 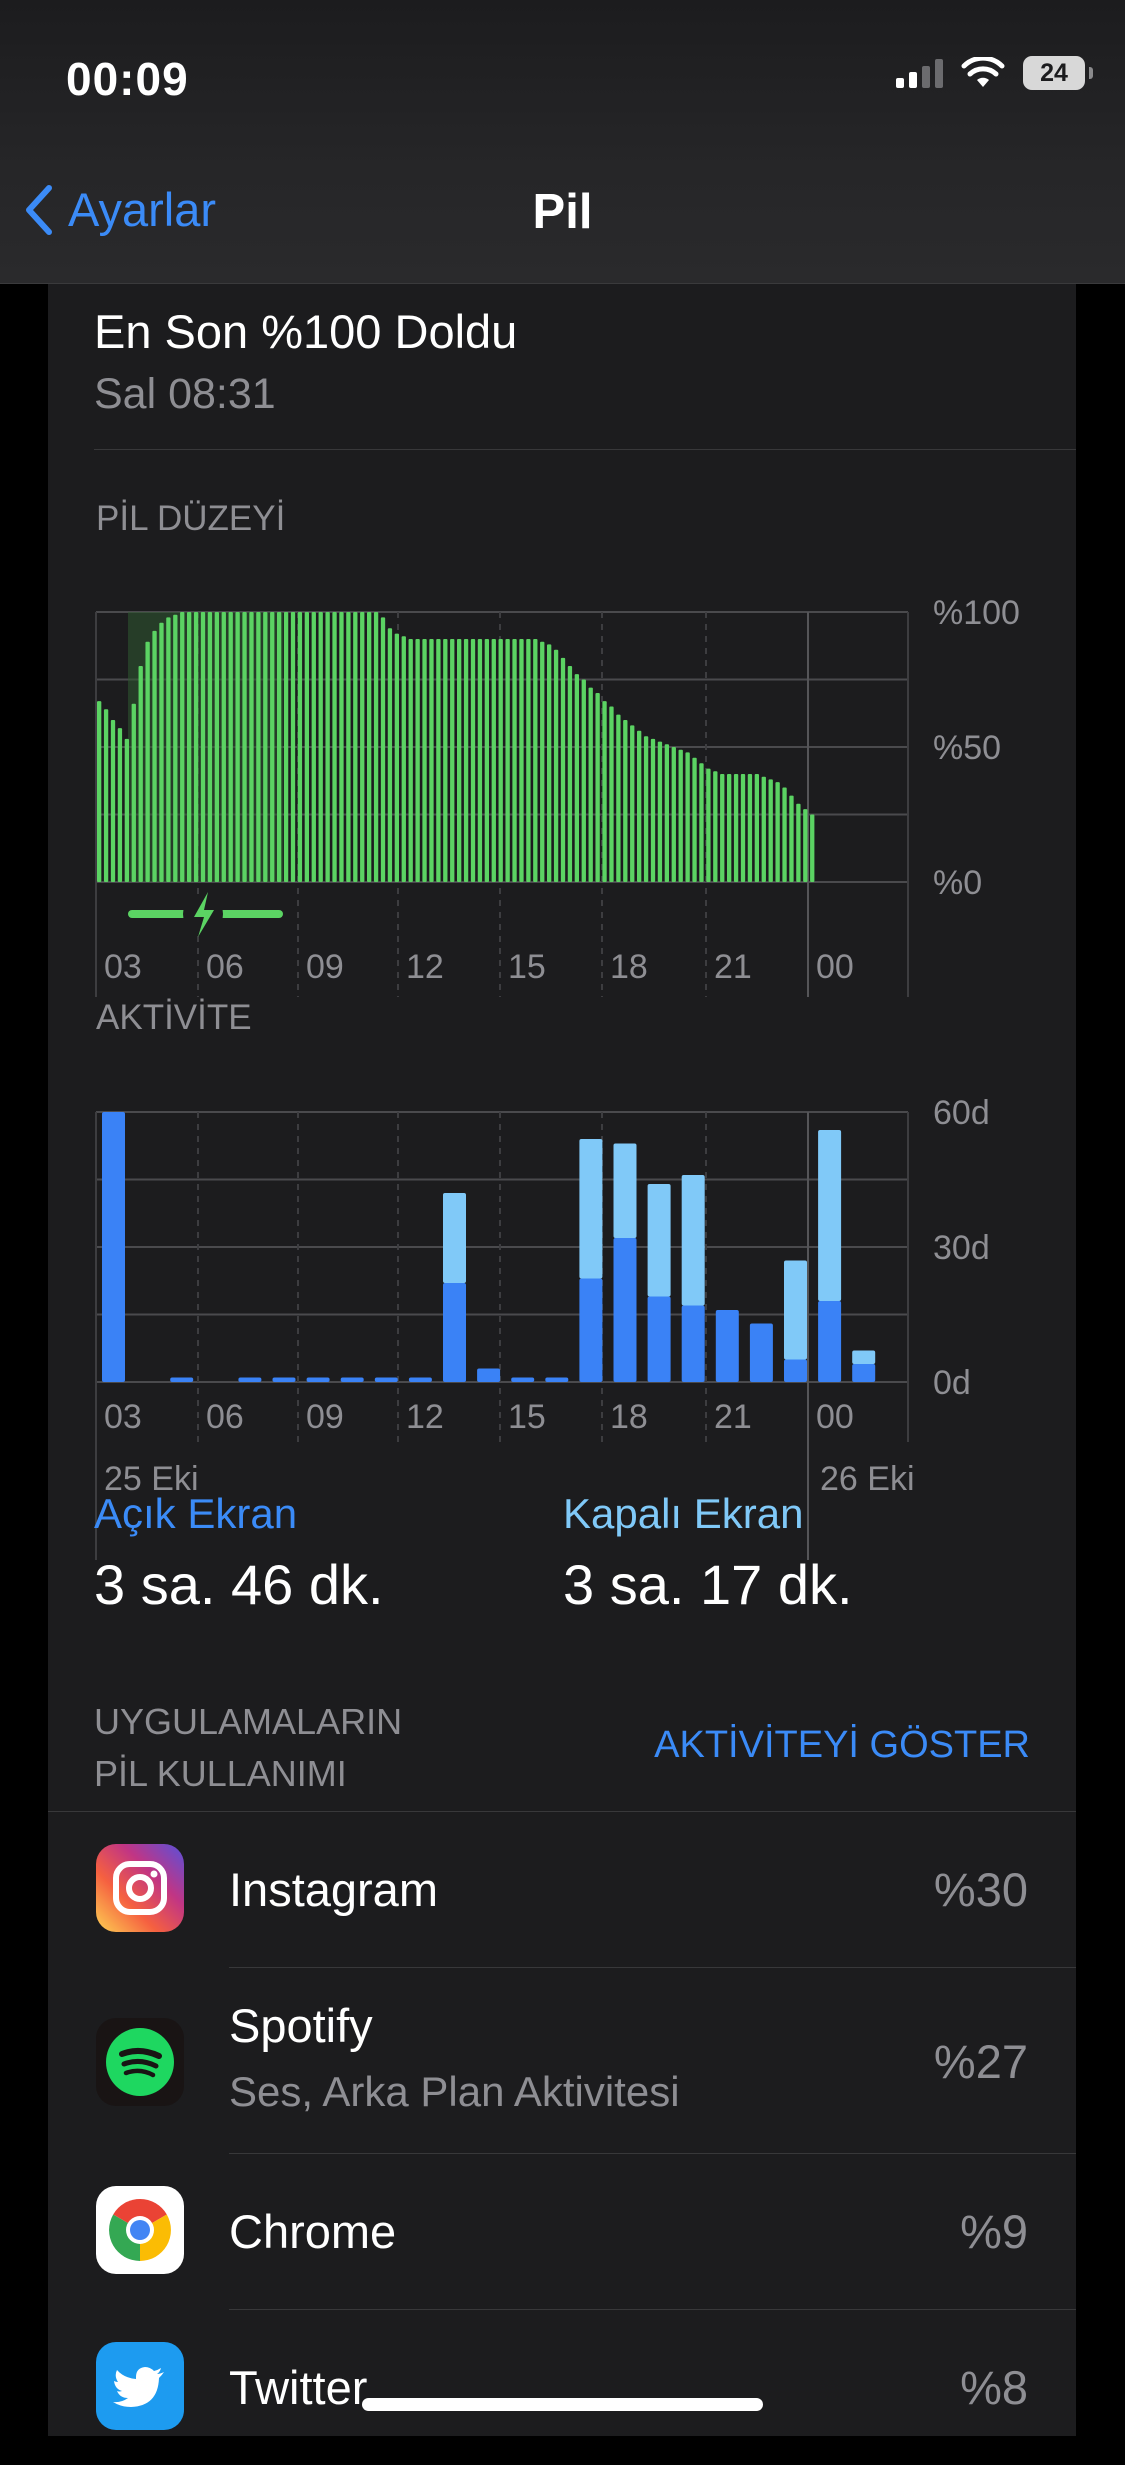 What do you see at coordinates (835, 967) in the screenshot?
I see `x-tick-label: 00` at bounding box center [835, 967].